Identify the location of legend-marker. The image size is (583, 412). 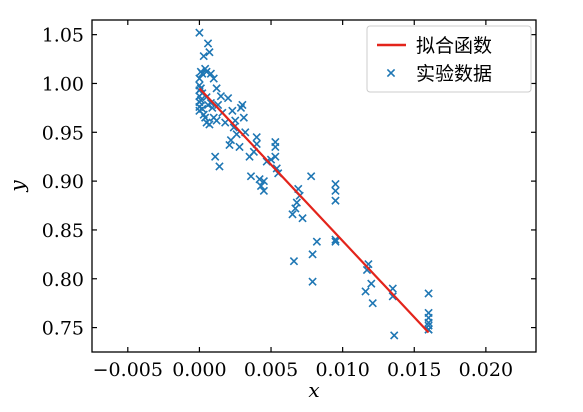
(391, 73).